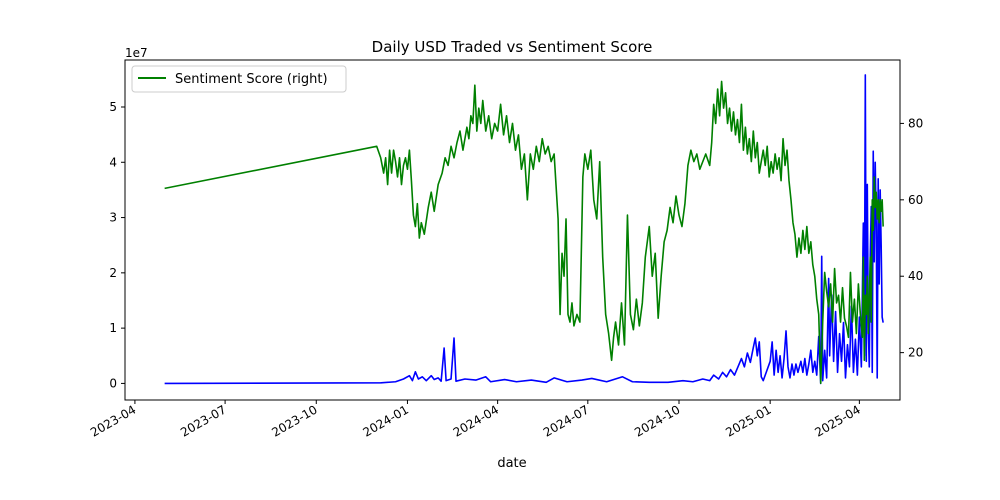 This screenshot has width=1000, height=500. Describe the element at coordinates (113, 273) in the screenshot. I see `left-tick-label: 2` at that location.